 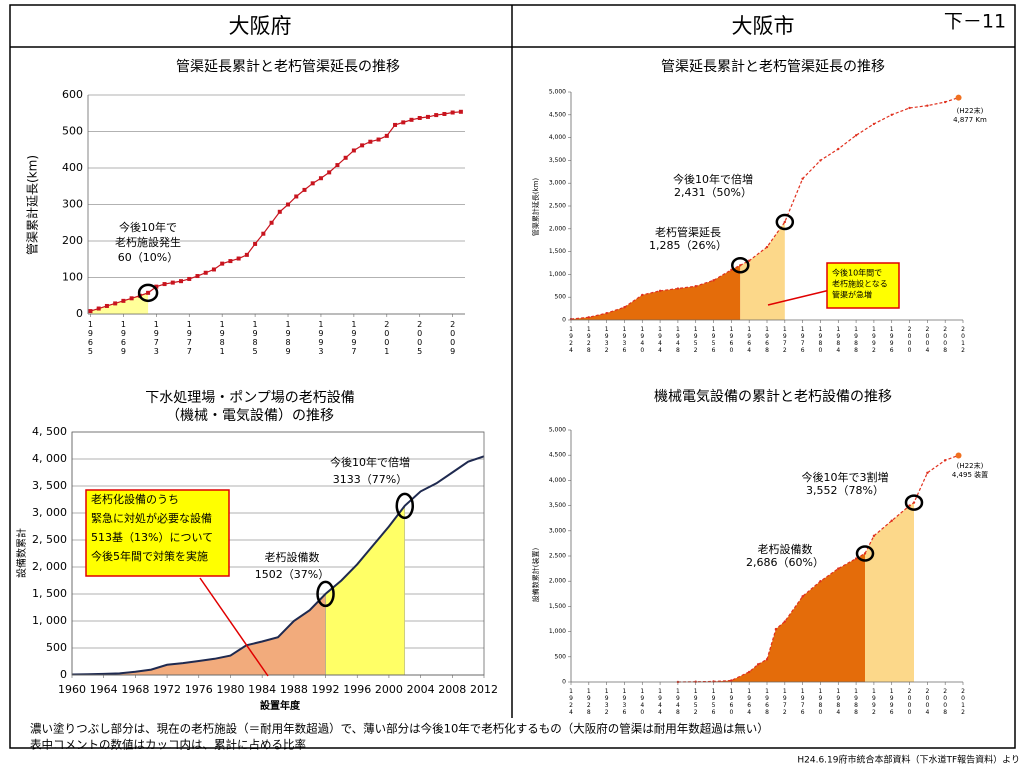 What do you see at coordinates (72, 94) in the screenshot?
I see `y-tick-label: 600` at bounding box center [72, 94].